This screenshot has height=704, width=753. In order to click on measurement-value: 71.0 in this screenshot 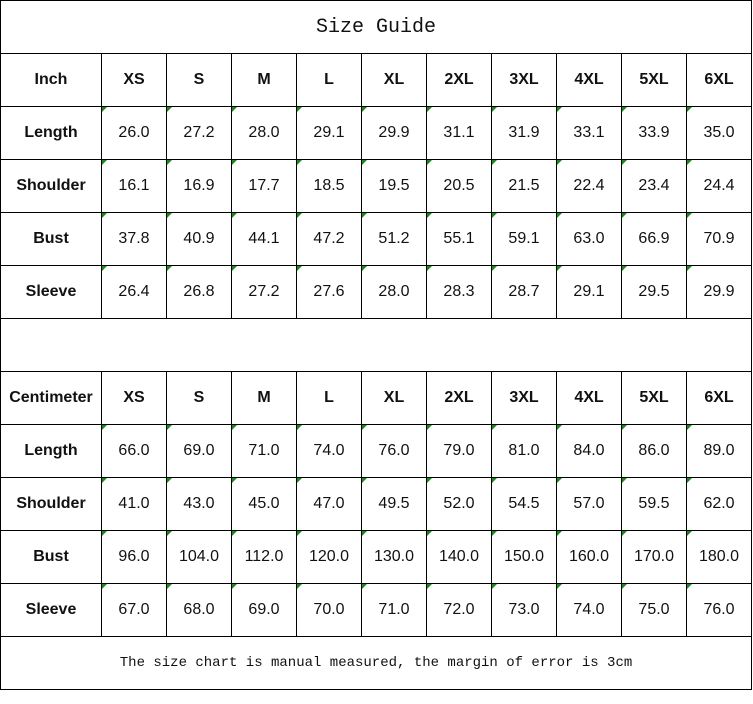, I will do `click(264, 451)`.